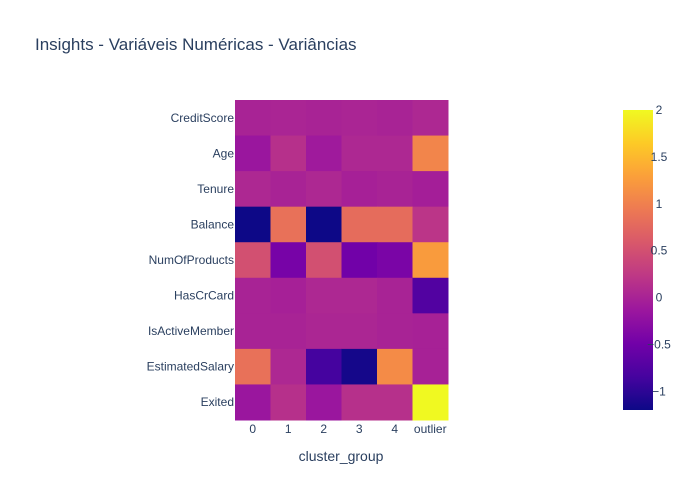  Describe the element at coordinates (204, 296) in the screenshot. I see `y-tick-label: HasCrCard` at that location.